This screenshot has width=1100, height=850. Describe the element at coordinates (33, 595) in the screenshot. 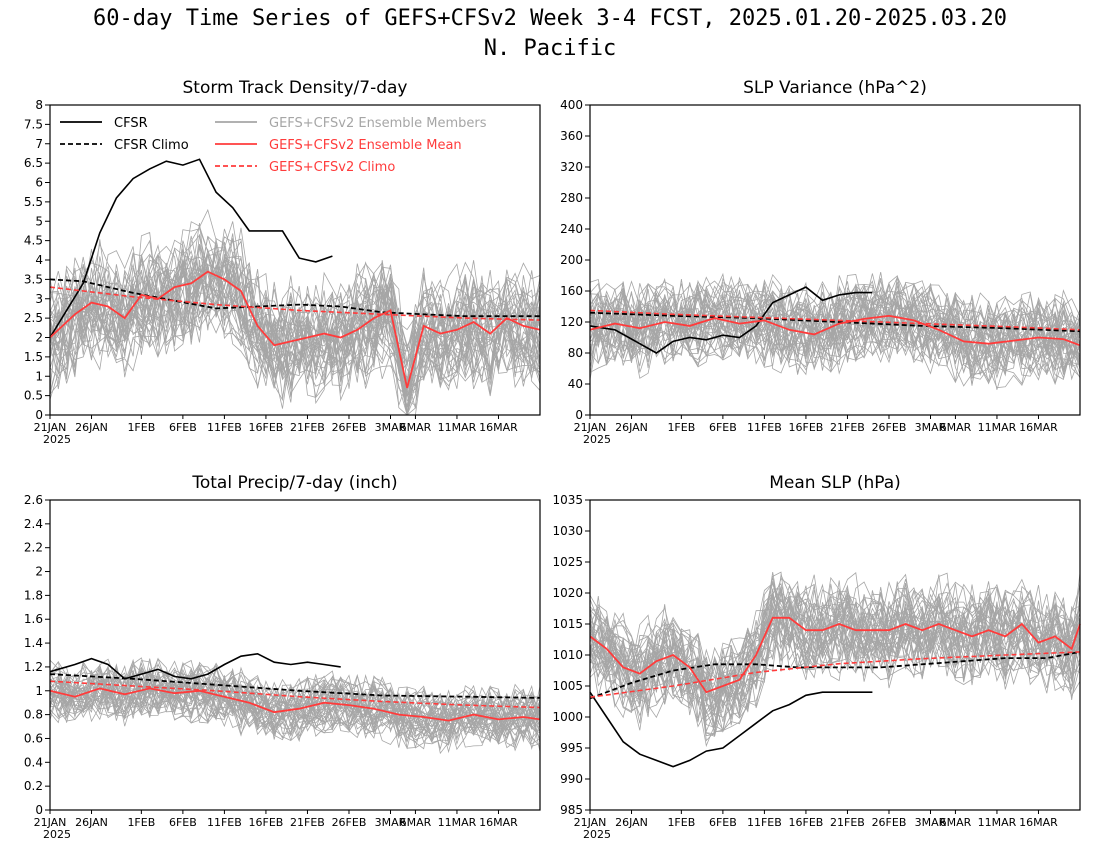

I see `y-tick-label: 1.8` at that location.